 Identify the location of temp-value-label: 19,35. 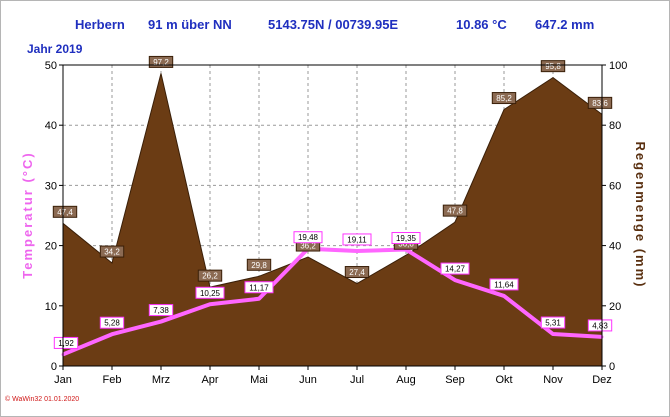
(406, 238).